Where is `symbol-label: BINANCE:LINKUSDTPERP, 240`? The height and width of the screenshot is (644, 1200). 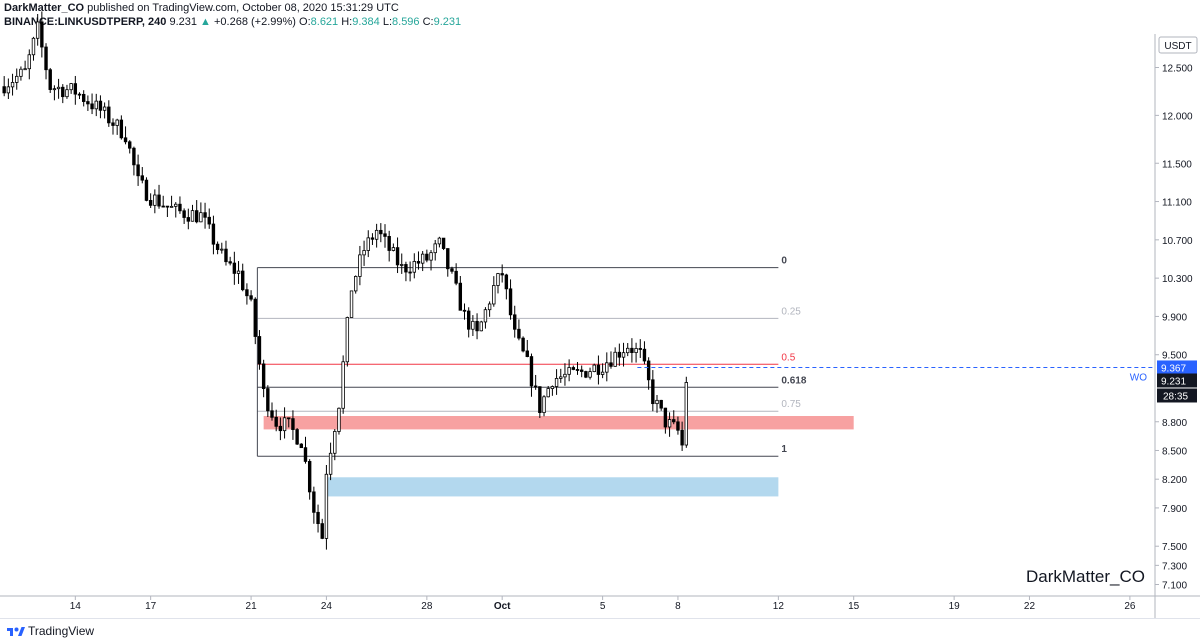
symbol-label: BINANCE:LINKUSDTPERP, 240 is located at coordinates (85, 22).